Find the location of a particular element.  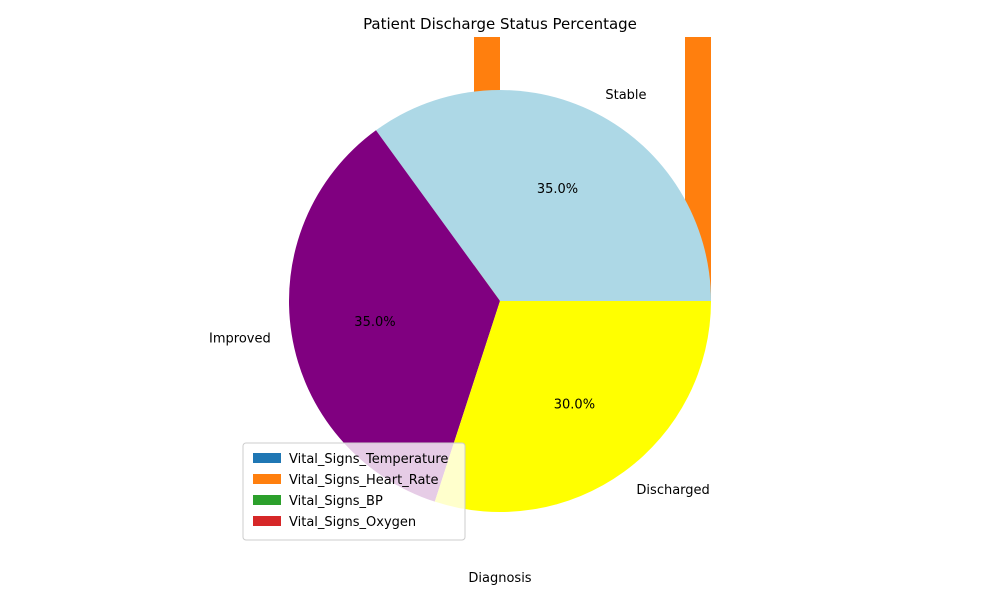

legend-box is located at coordinates (354, 491).